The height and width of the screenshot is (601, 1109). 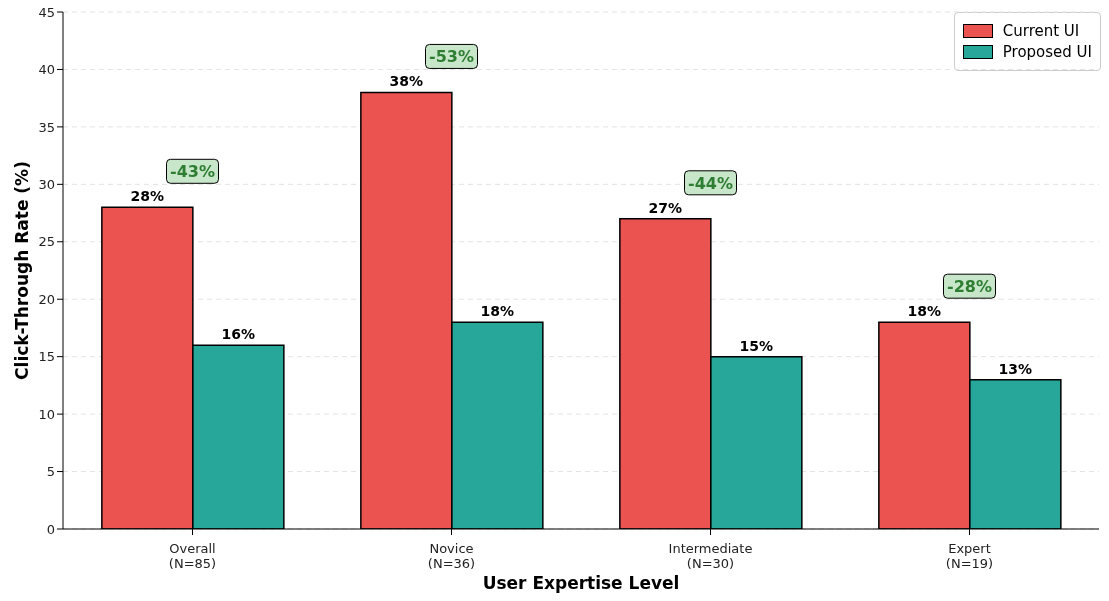 I want to click on y-tick-label: 30, so click(x=46, y=184).